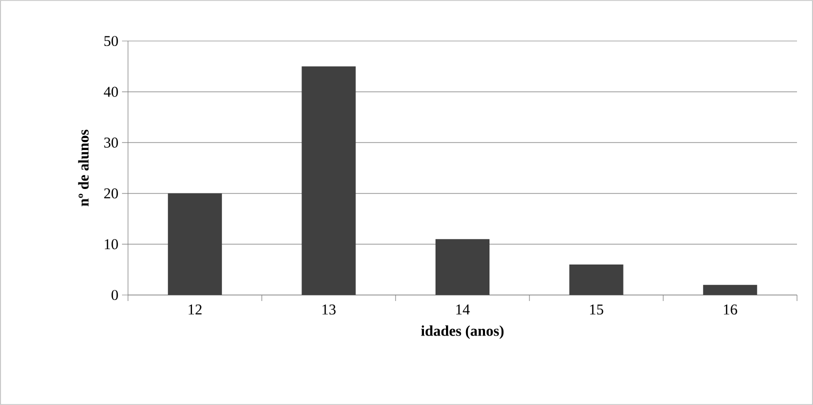 The width and height of the screenshot is (813, 405). Describe the element at coordinates (463, 309) in the screenshot. I see `x-tick-label: 14` at that location.